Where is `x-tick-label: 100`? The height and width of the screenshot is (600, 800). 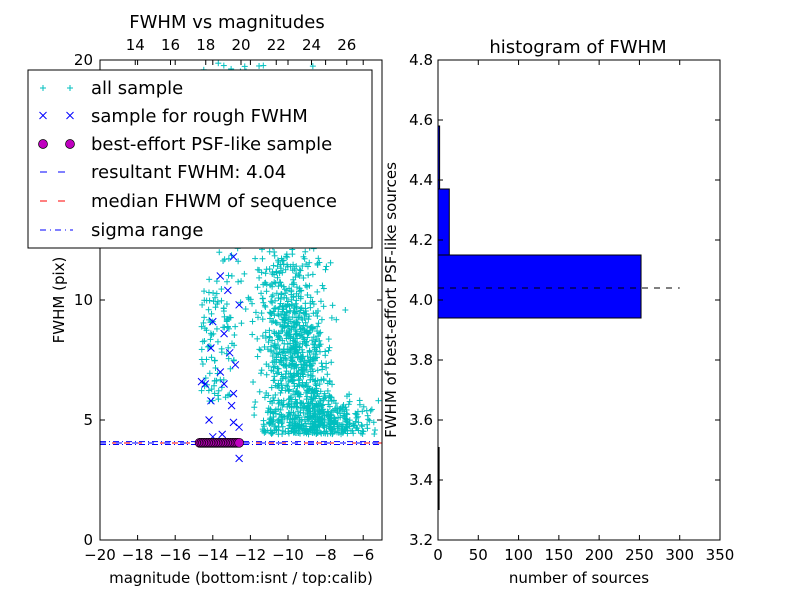 x-tick-label: 100 is located at coordinates (518, 555).